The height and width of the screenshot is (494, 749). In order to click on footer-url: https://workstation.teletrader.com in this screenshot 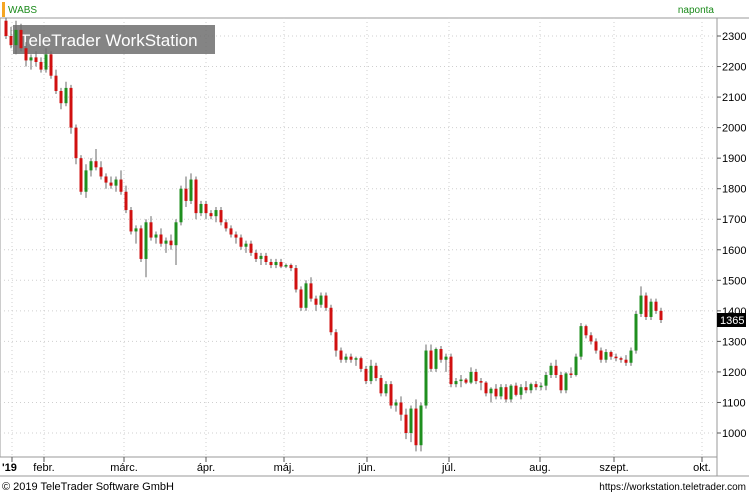, I will do `click(672, 487)`.